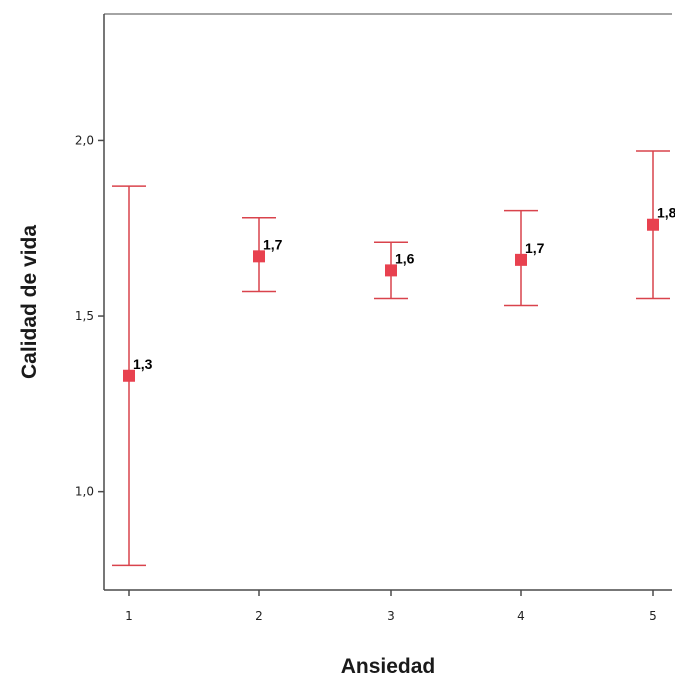 The height and width of the screenshot is (682, 675). I want to click on x-ticks: 1 2 3 4 5, so click(391, 606).